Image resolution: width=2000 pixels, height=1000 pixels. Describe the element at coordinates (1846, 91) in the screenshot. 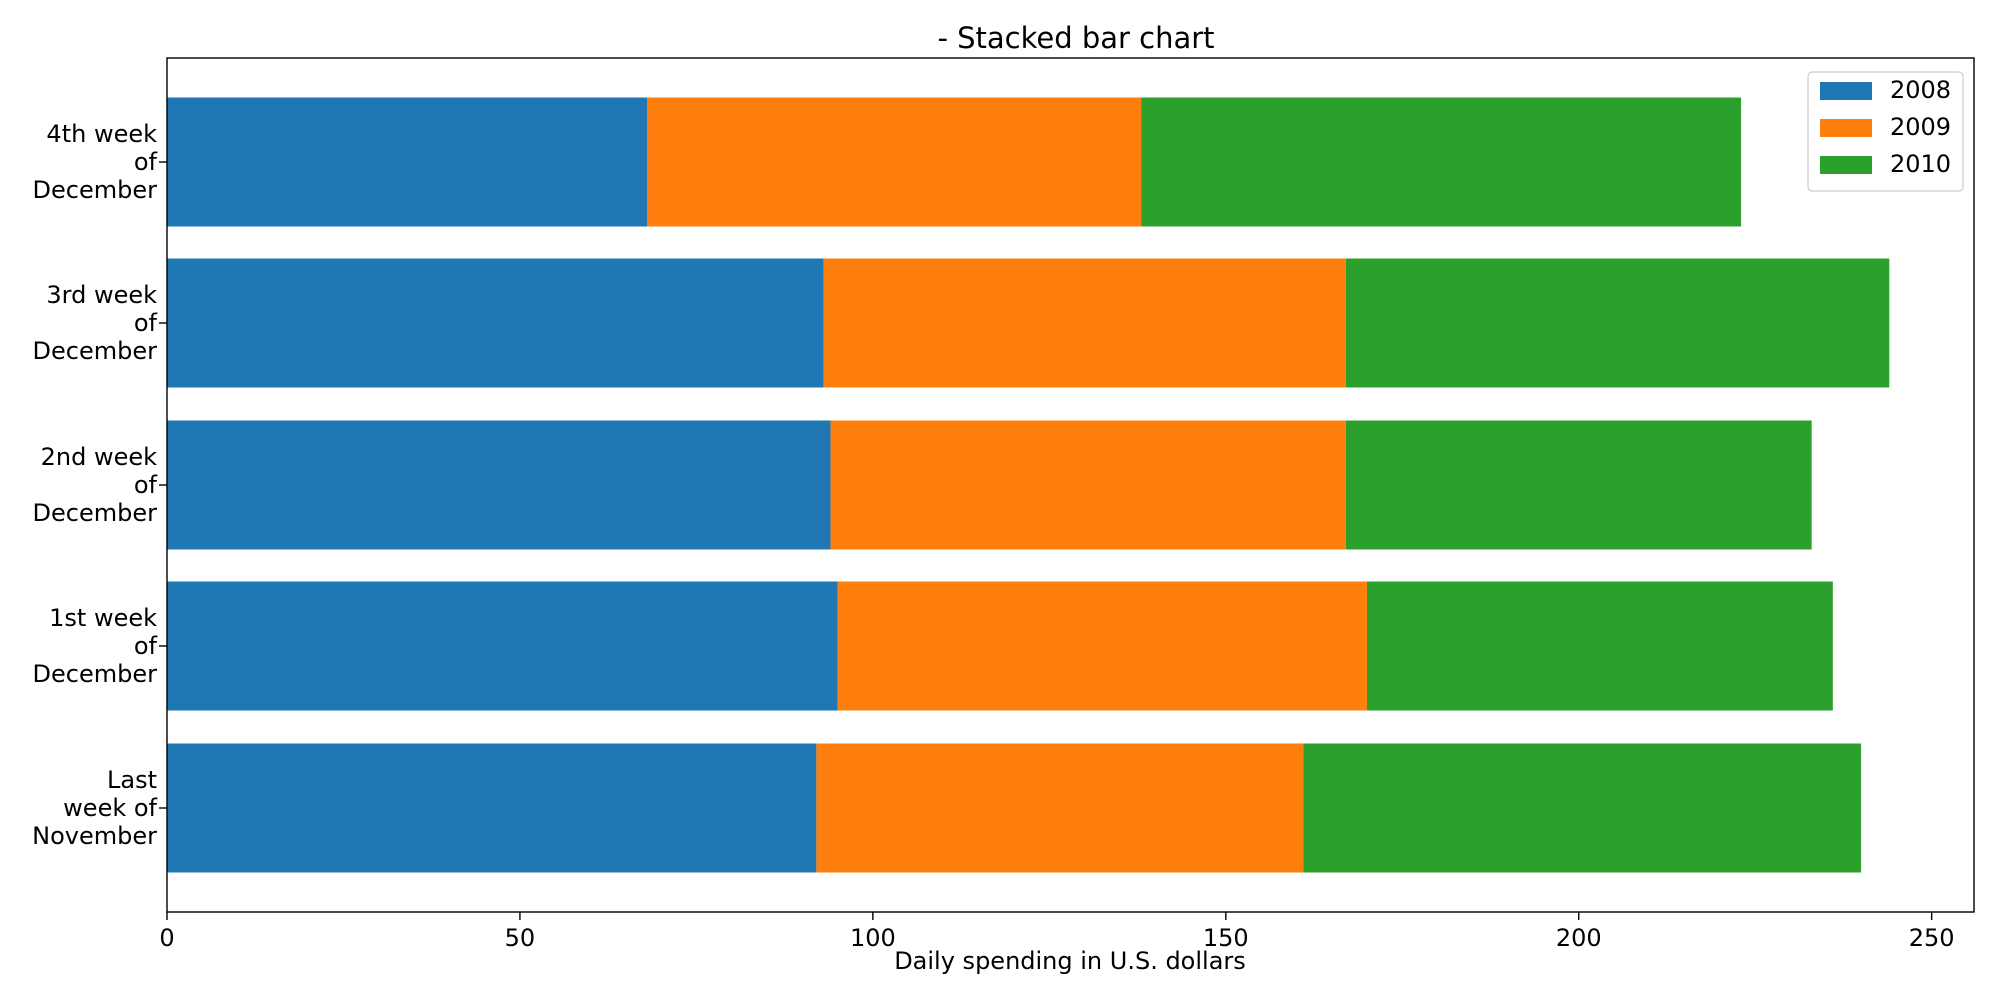

I see `legend-swatch-2008` at that location.